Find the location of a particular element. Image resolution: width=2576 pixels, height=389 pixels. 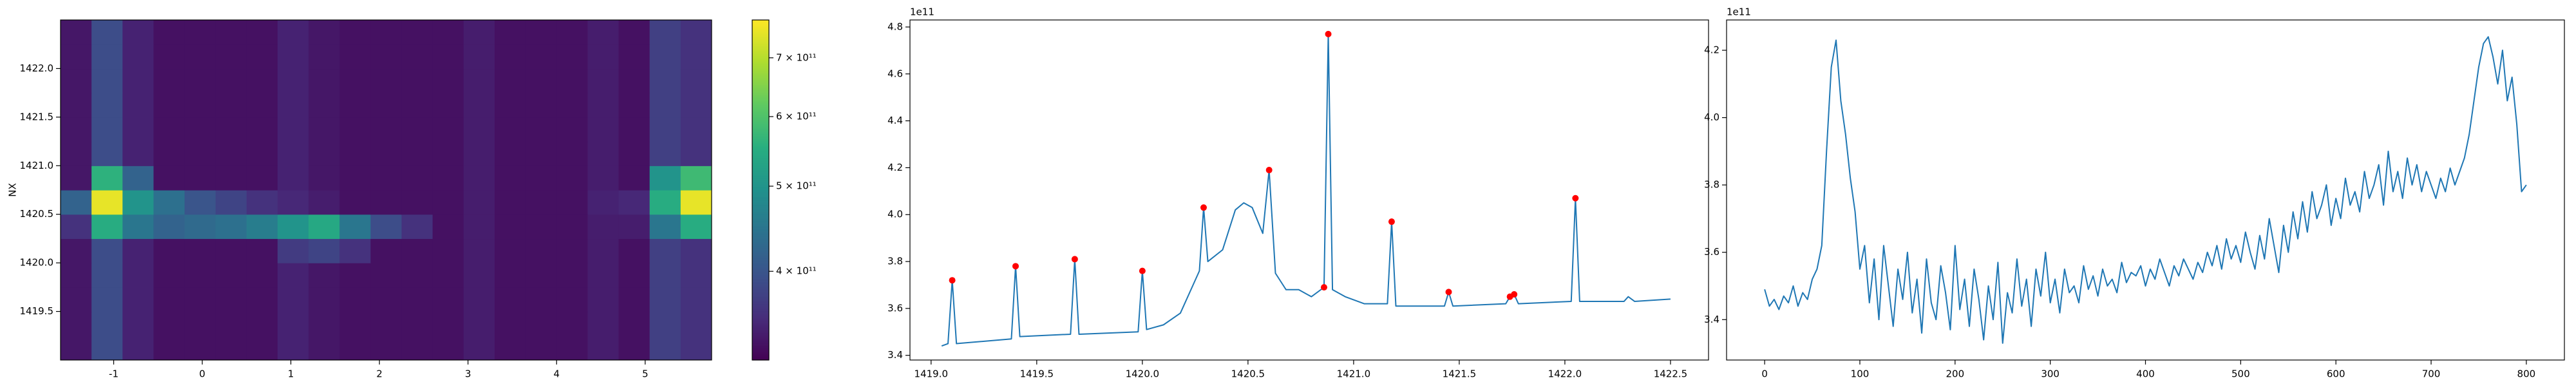

colorbar-tick-label: 4 × 10¹¹ is located at coordinates (796, 271).